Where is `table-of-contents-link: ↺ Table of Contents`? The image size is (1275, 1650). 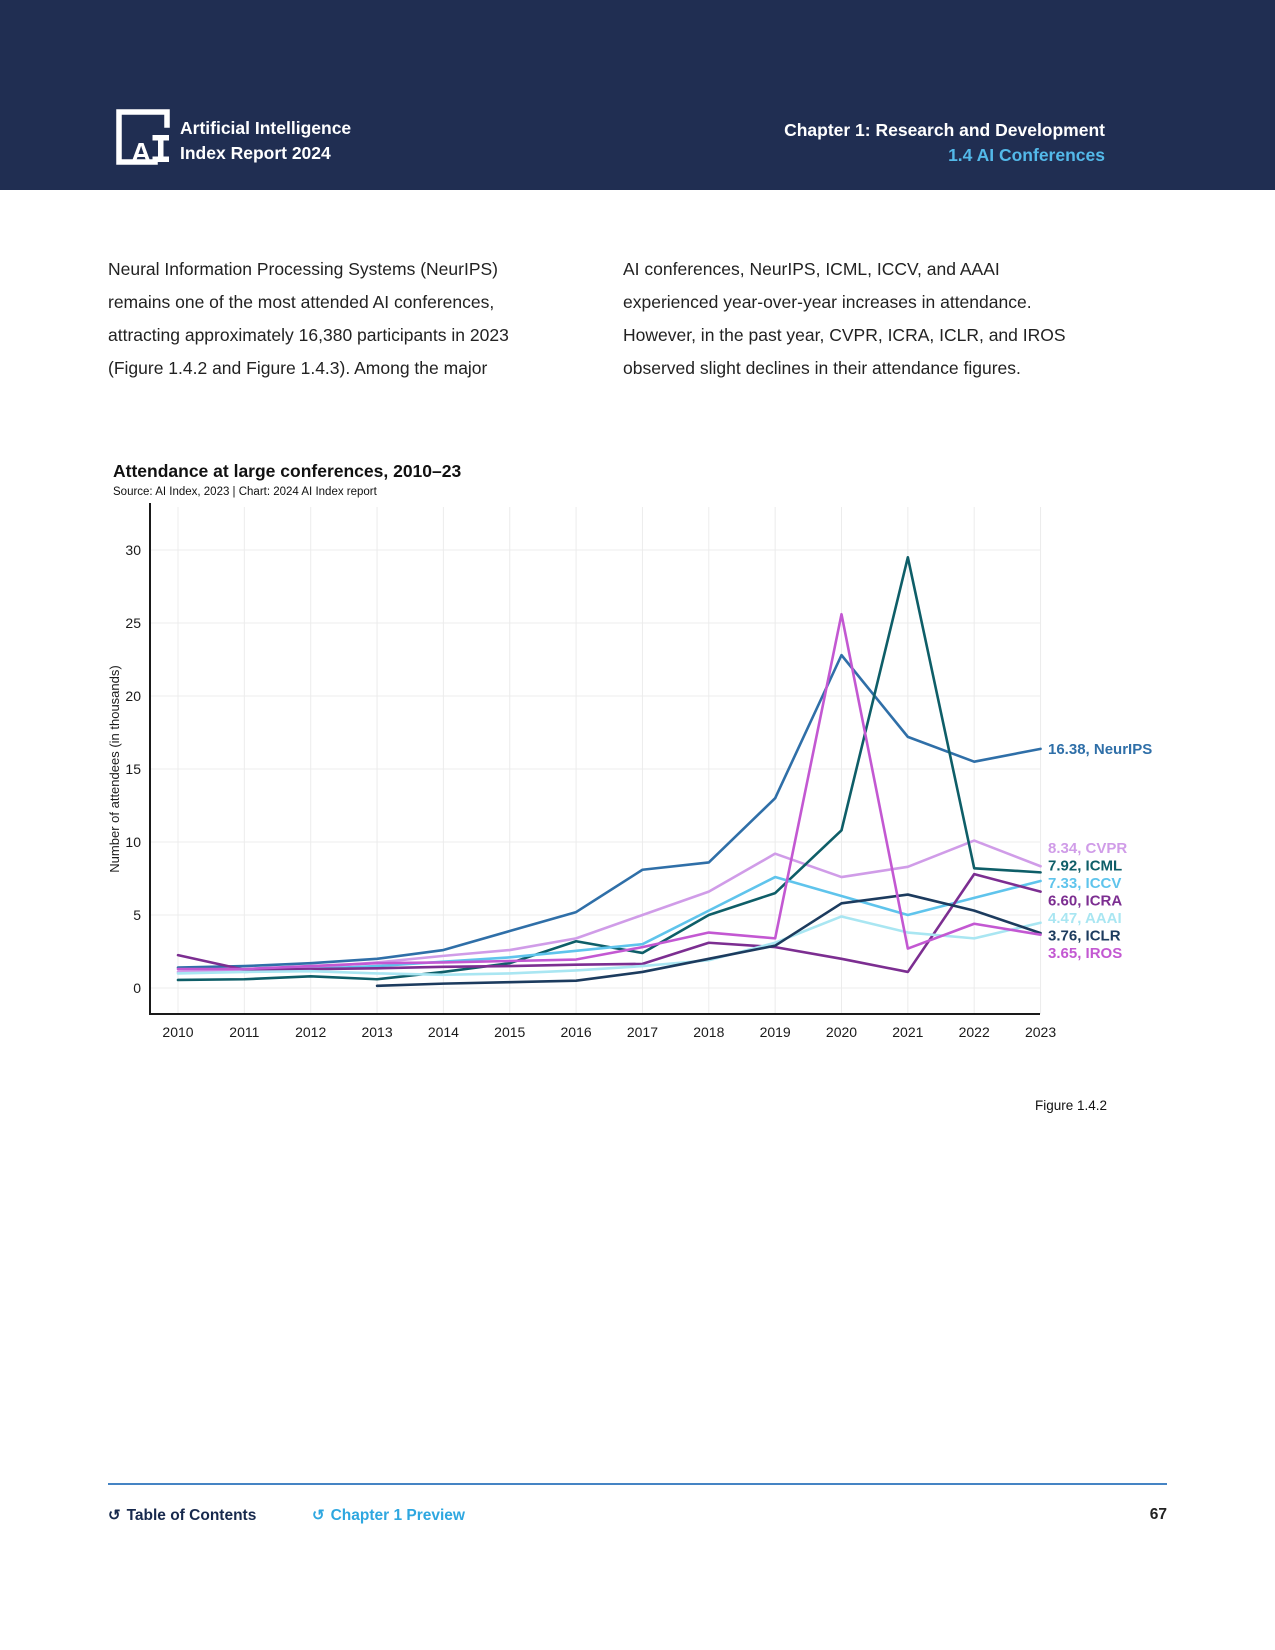
table-of-contents-link: ↺ Table of Contents is located at coordinates (182, 1515).